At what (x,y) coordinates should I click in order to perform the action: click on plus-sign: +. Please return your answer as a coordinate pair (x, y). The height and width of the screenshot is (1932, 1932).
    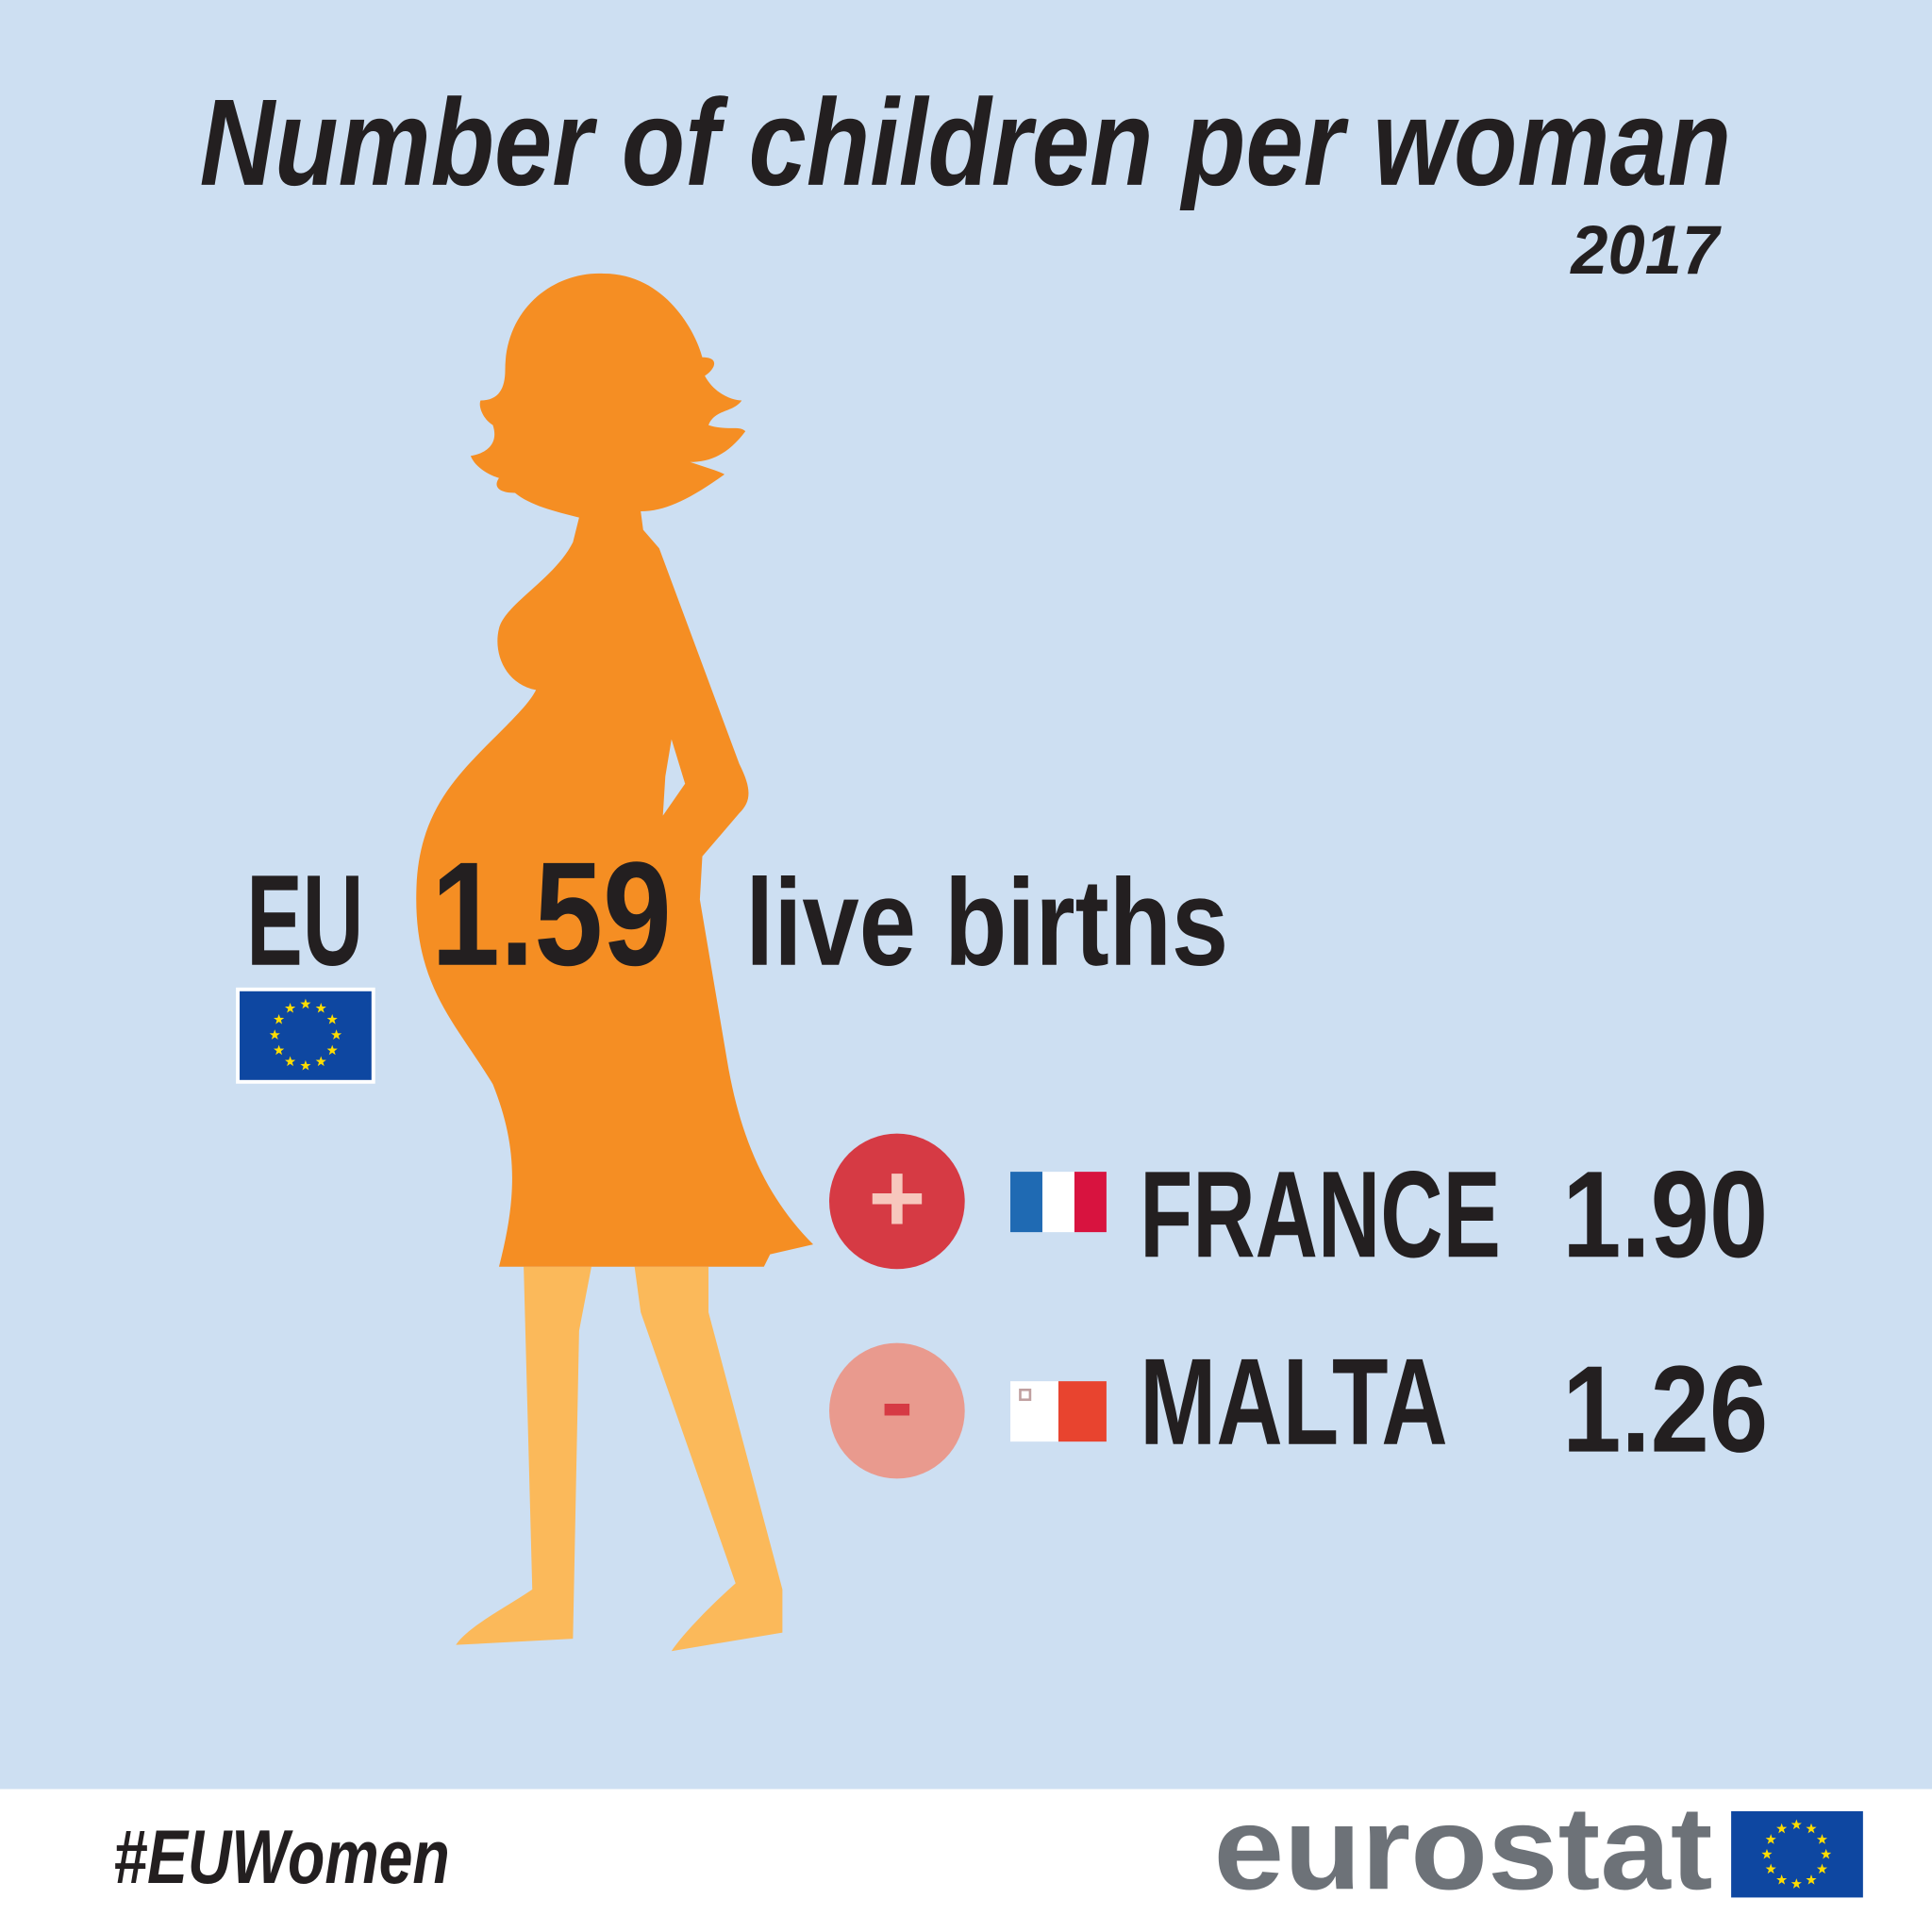
    Looking at the image, I should click on (897, 1199).